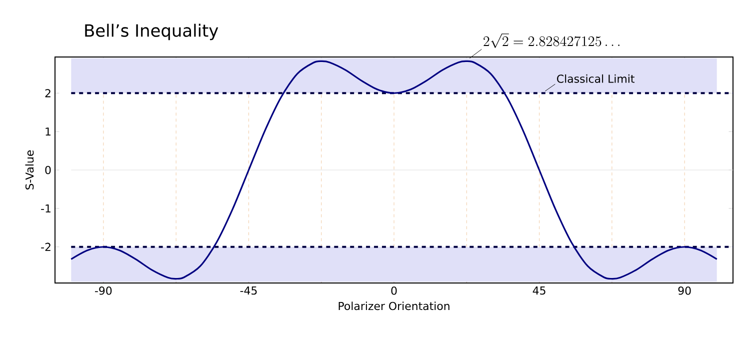 Image resolution: width=750 pixels, height=346 pixels. I want to click on y-tick-label: 1, so click(48, 132).